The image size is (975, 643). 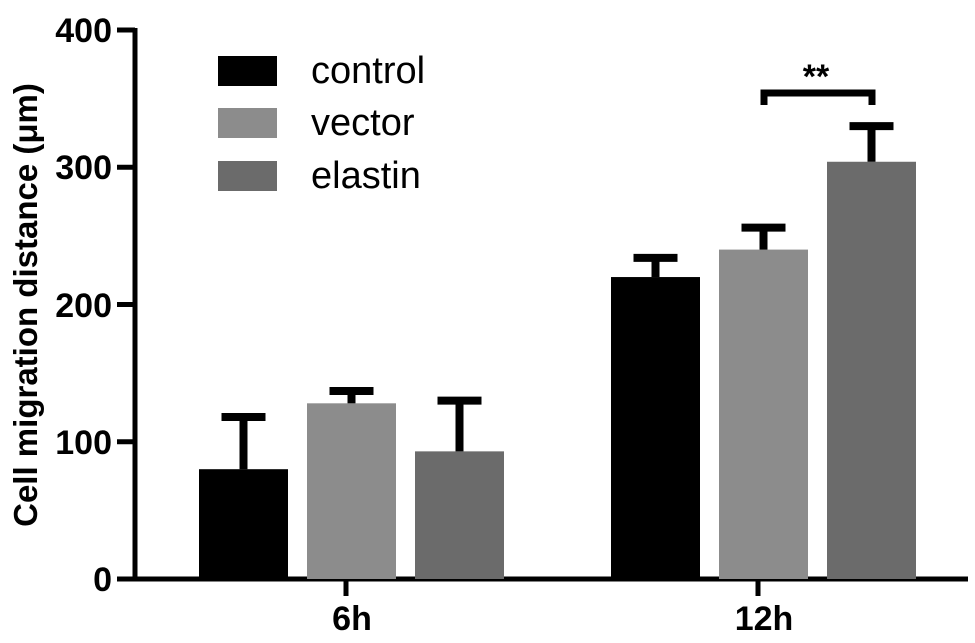 What do you see at coordinates (247, 71) in the screenshot?
I see `legend-swatch-control` at bounding box center [247, 71].